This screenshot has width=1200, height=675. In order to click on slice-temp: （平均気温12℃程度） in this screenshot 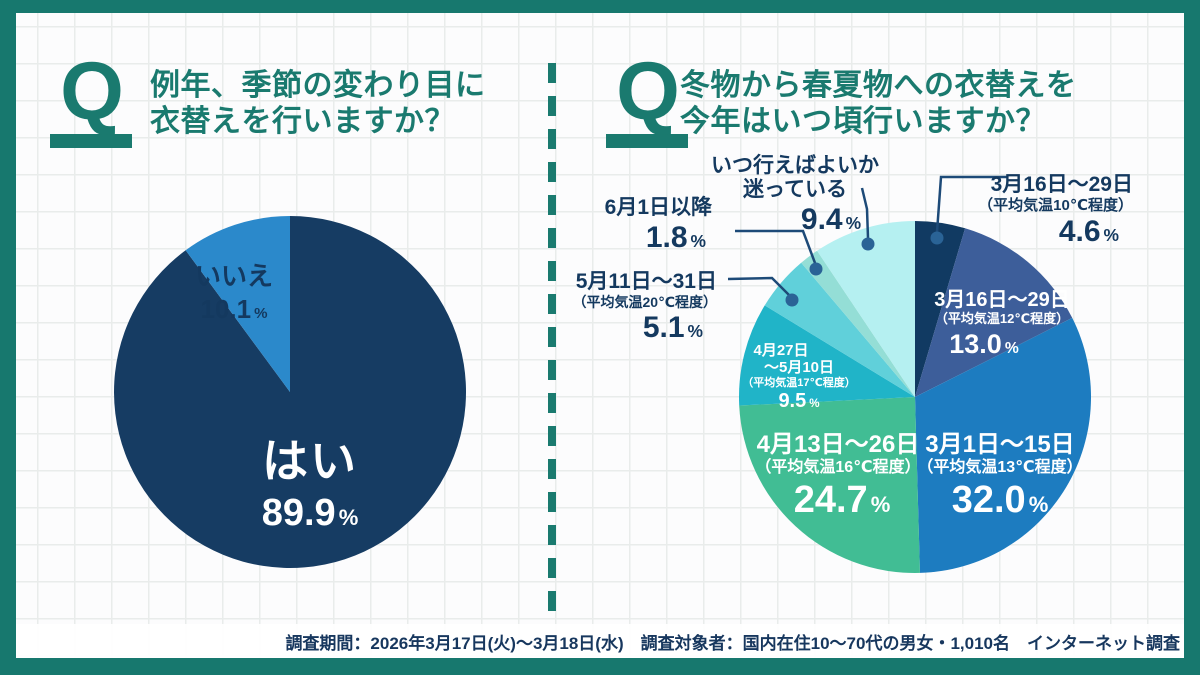, I will do `click(1002, 318)`.